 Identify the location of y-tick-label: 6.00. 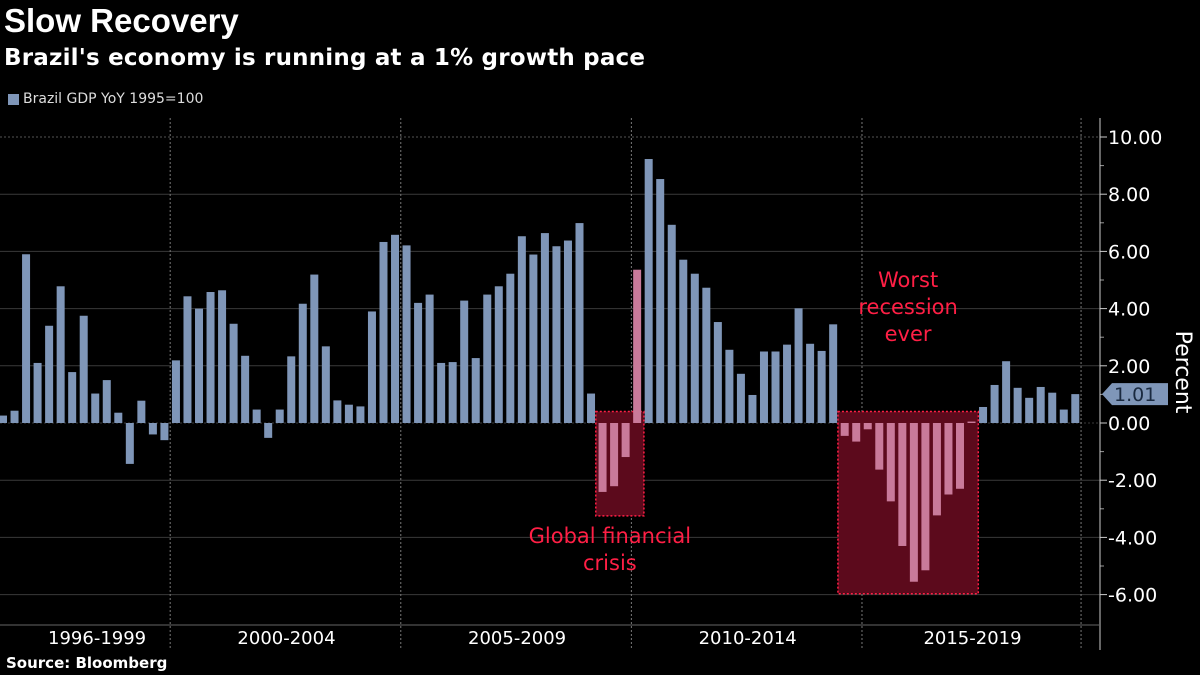
(1129, 252).